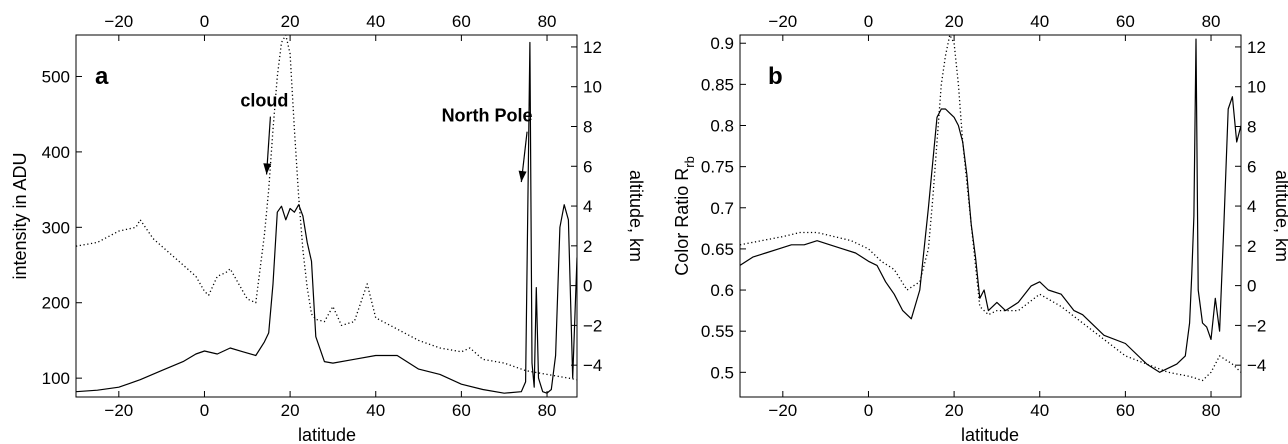  I want to click on x-tick-label-bottom-a-1: 0, so click(204, 410).